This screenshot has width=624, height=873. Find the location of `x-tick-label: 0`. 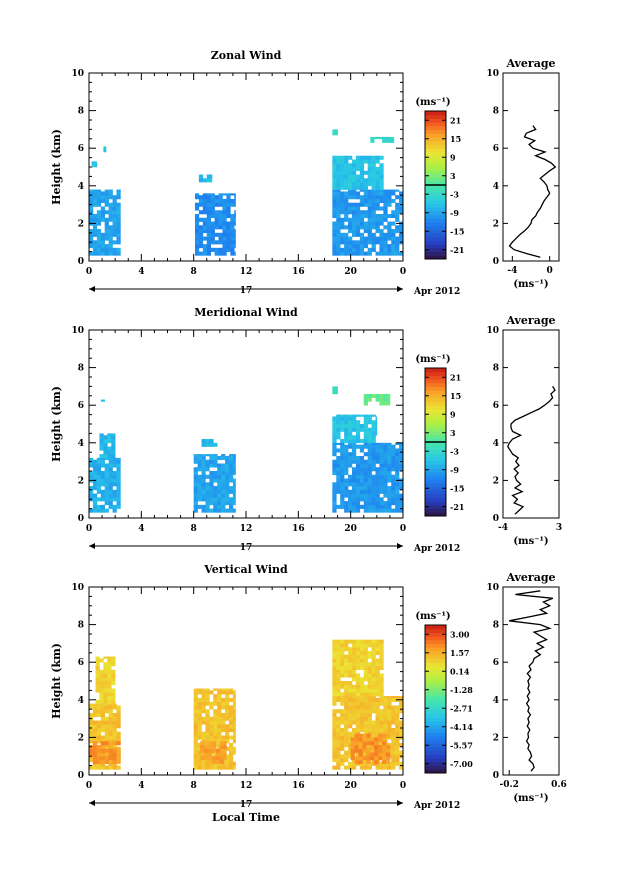

x-tick-label: 0 is located at coordinates (89, 272).